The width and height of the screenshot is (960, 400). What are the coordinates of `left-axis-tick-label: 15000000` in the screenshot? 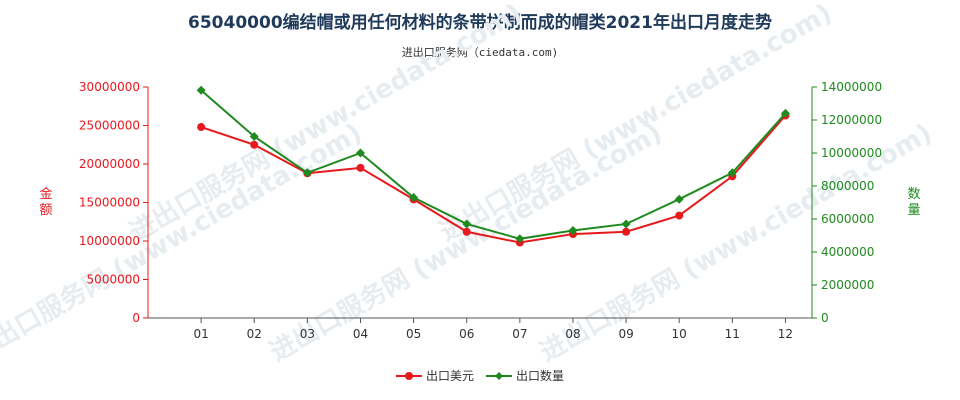 It's located at (109, 203).